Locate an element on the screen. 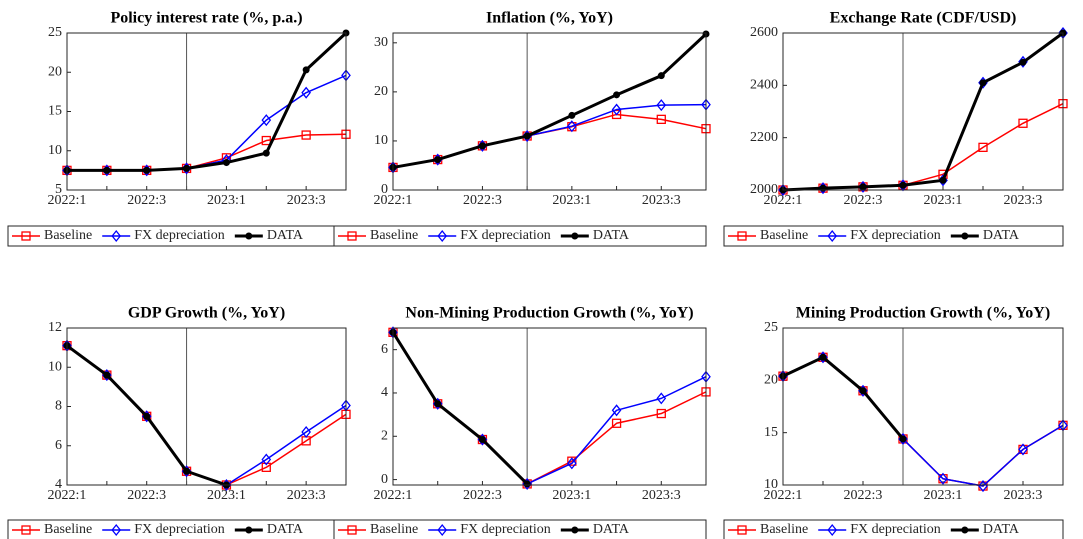  y-tick-label: 0 is located at coordinates (384, 189).